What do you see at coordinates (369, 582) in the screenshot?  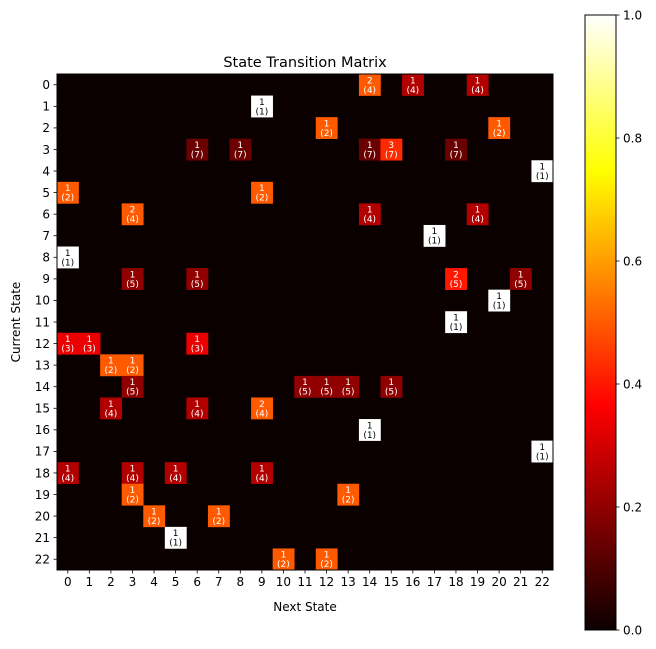 I see `x-tick-label: 14` at bounding box center [369, 582].